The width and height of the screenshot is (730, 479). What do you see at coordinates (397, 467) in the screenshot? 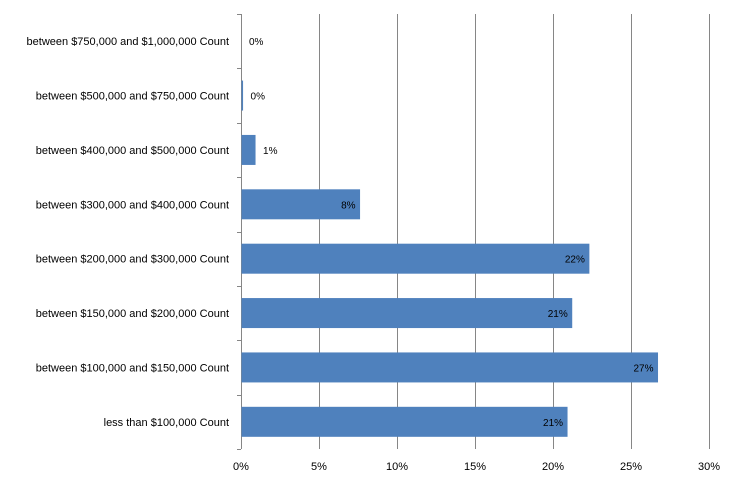
I see `x-tick-label: 10%` at bounding box center [397, 467].